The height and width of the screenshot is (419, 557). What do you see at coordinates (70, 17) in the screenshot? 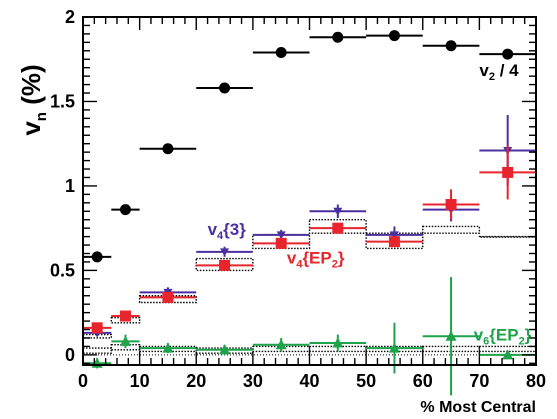
I see `y-tick-label: 2` at bounding box center [70, 17].